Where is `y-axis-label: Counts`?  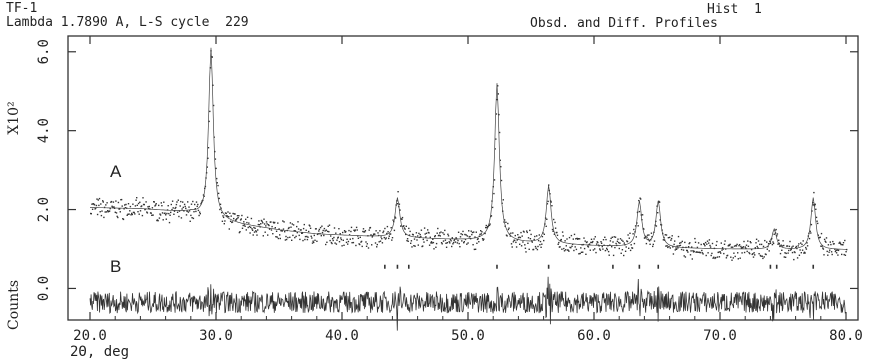 y-axis-label: Counts is located at coordinates (14, 305).